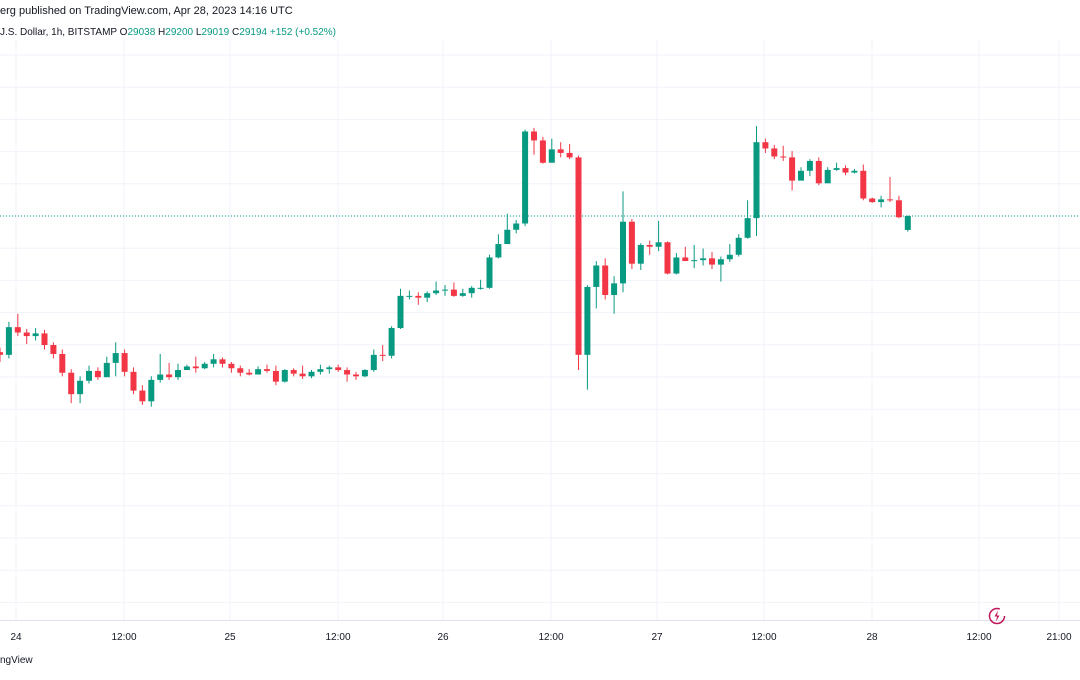  I want to click on lightning-alert-icon, so click(997, 616).